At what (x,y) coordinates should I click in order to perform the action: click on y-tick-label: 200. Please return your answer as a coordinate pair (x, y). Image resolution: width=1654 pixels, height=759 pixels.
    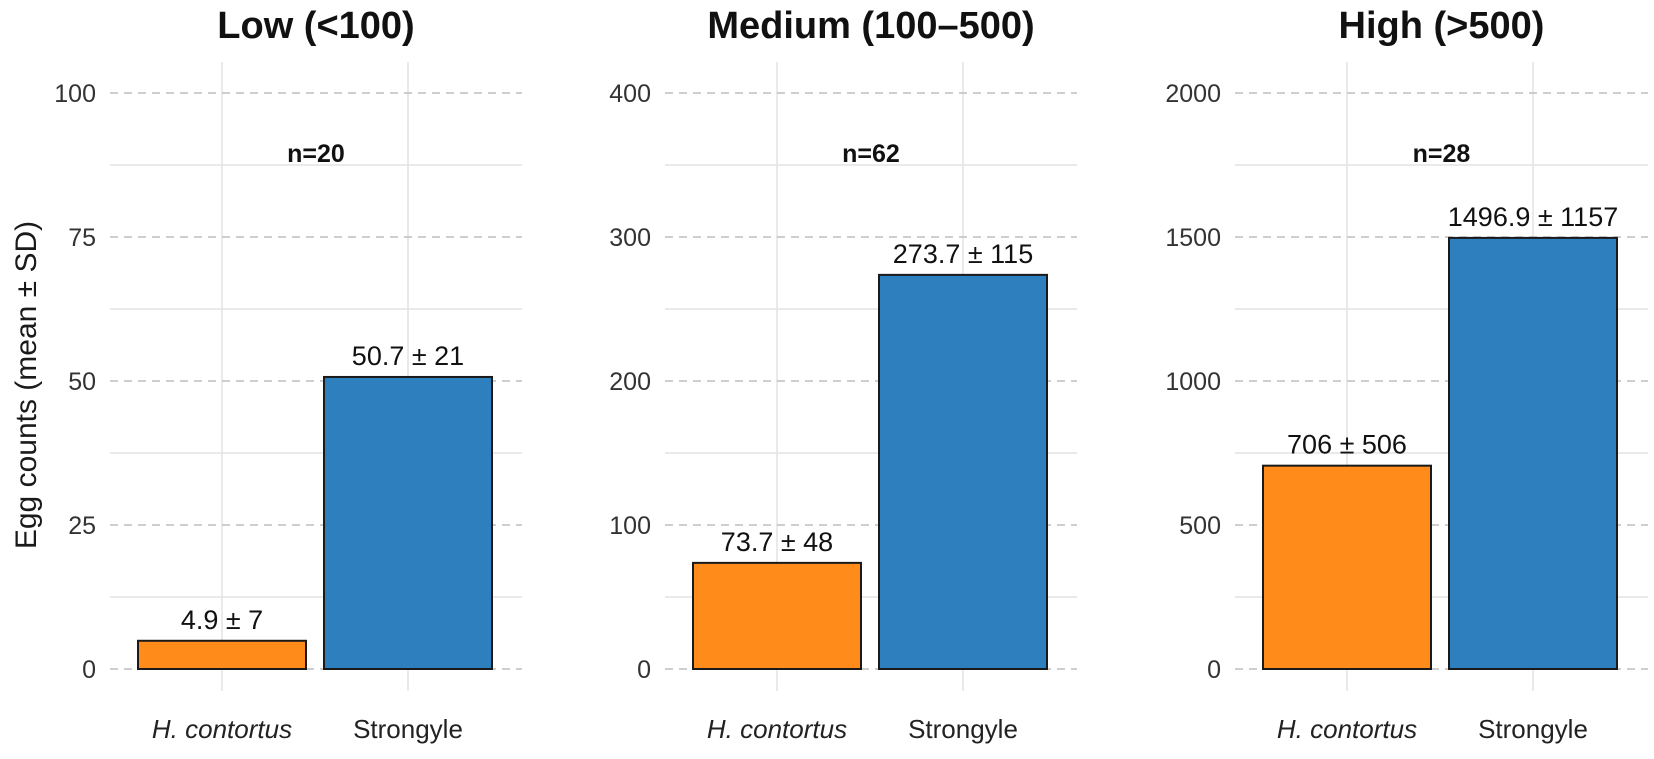
    Looking at the image, I should click on (630, 382).